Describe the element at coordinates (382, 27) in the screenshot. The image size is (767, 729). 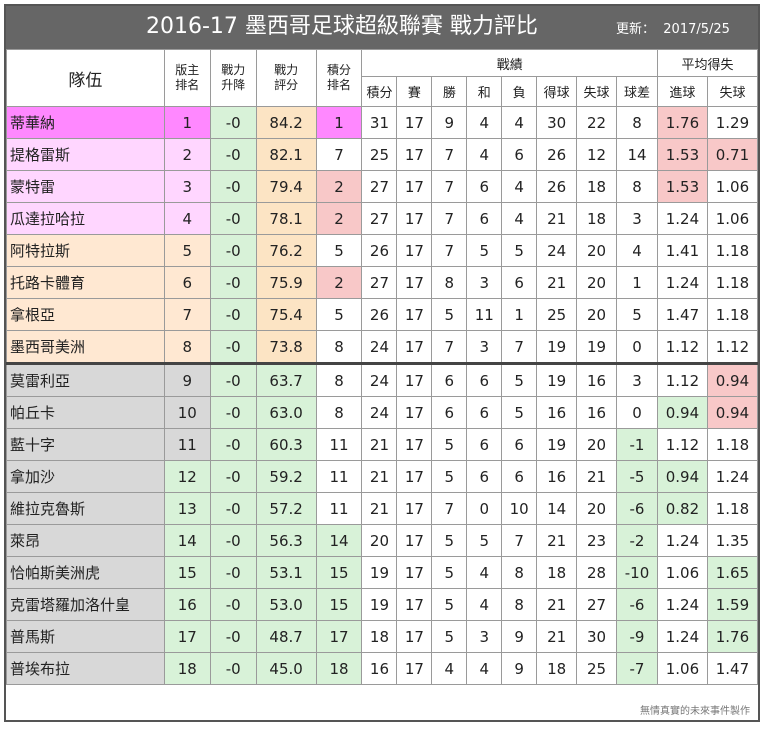
I see `title-bar: 2016-17 墨西哥足球超級聯賽 戰力評比 更新： 2017/5/25` at that location.